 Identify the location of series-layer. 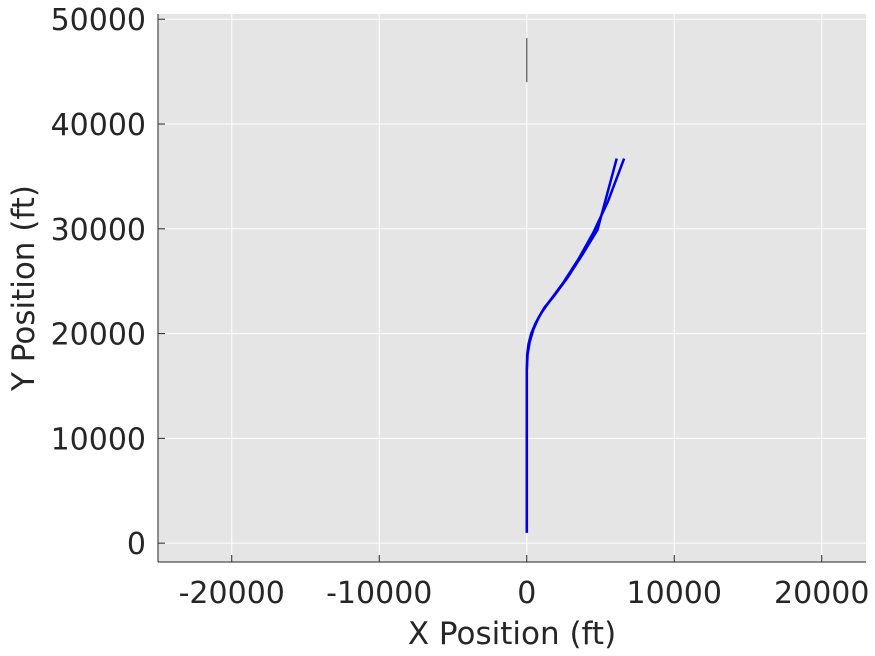
(575, 285).